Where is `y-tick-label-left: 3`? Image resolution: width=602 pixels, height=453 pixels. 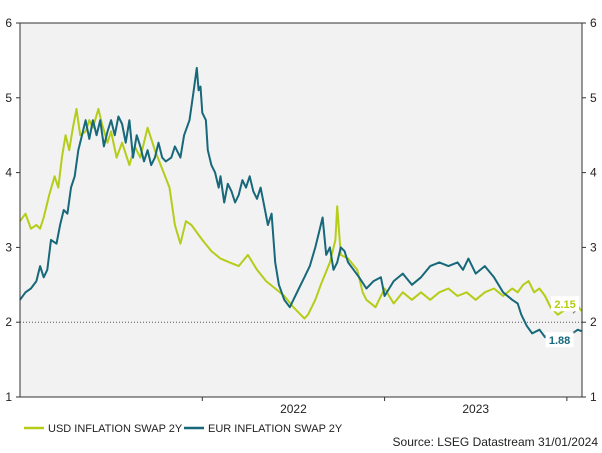 y-tick-label-left: 3 is located at coordinates (8, 247).